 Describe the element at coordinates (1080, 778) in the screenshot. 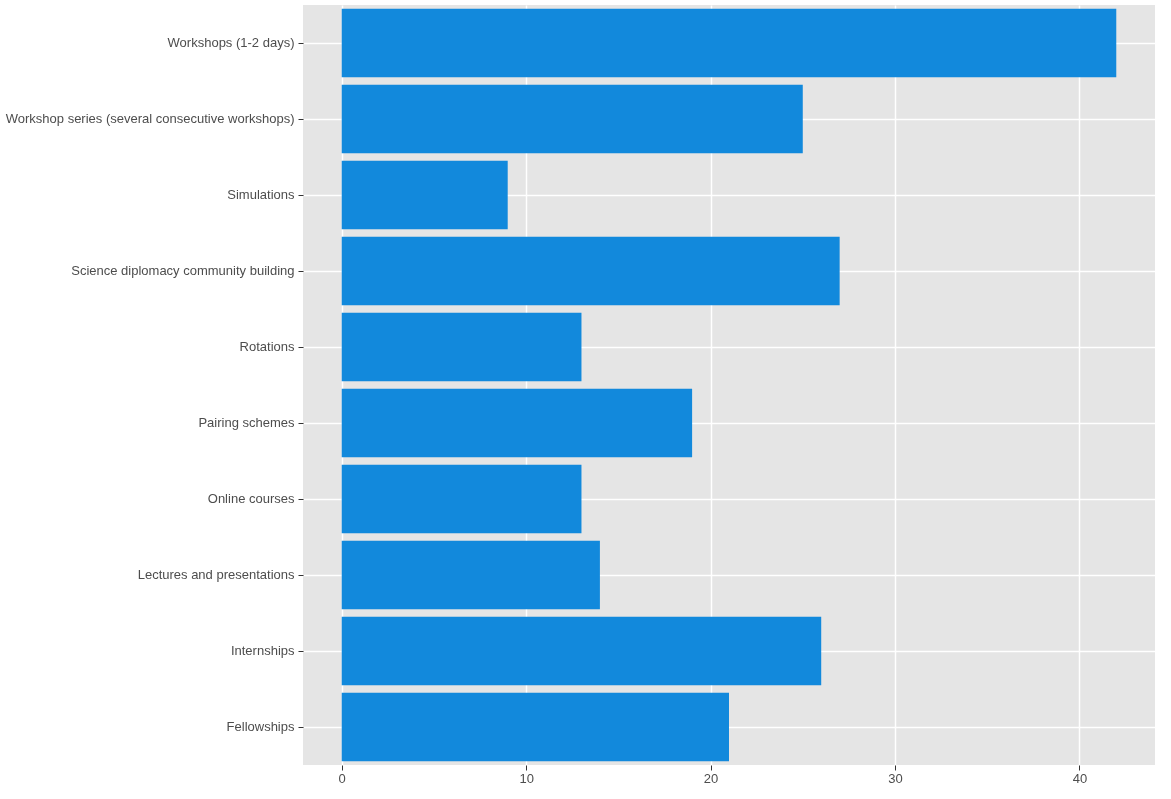

I see `x-tick-label: 40` at that location.